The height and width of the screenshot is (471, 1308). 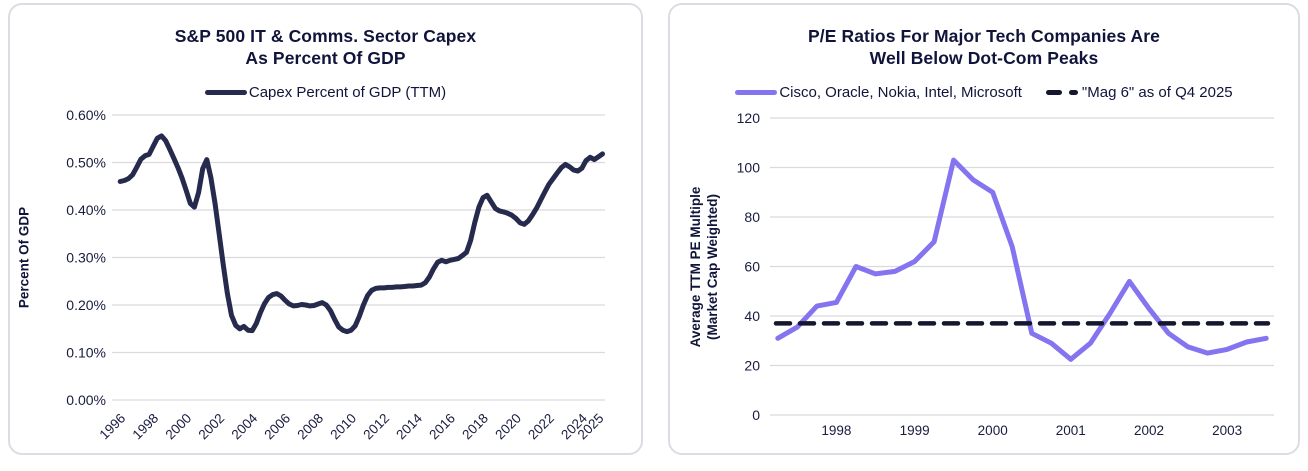 What do you see at coordinates (1227, 430) in the screenshot?
I see `x-tick-label: 2003` at bounding box center [1227, 430].